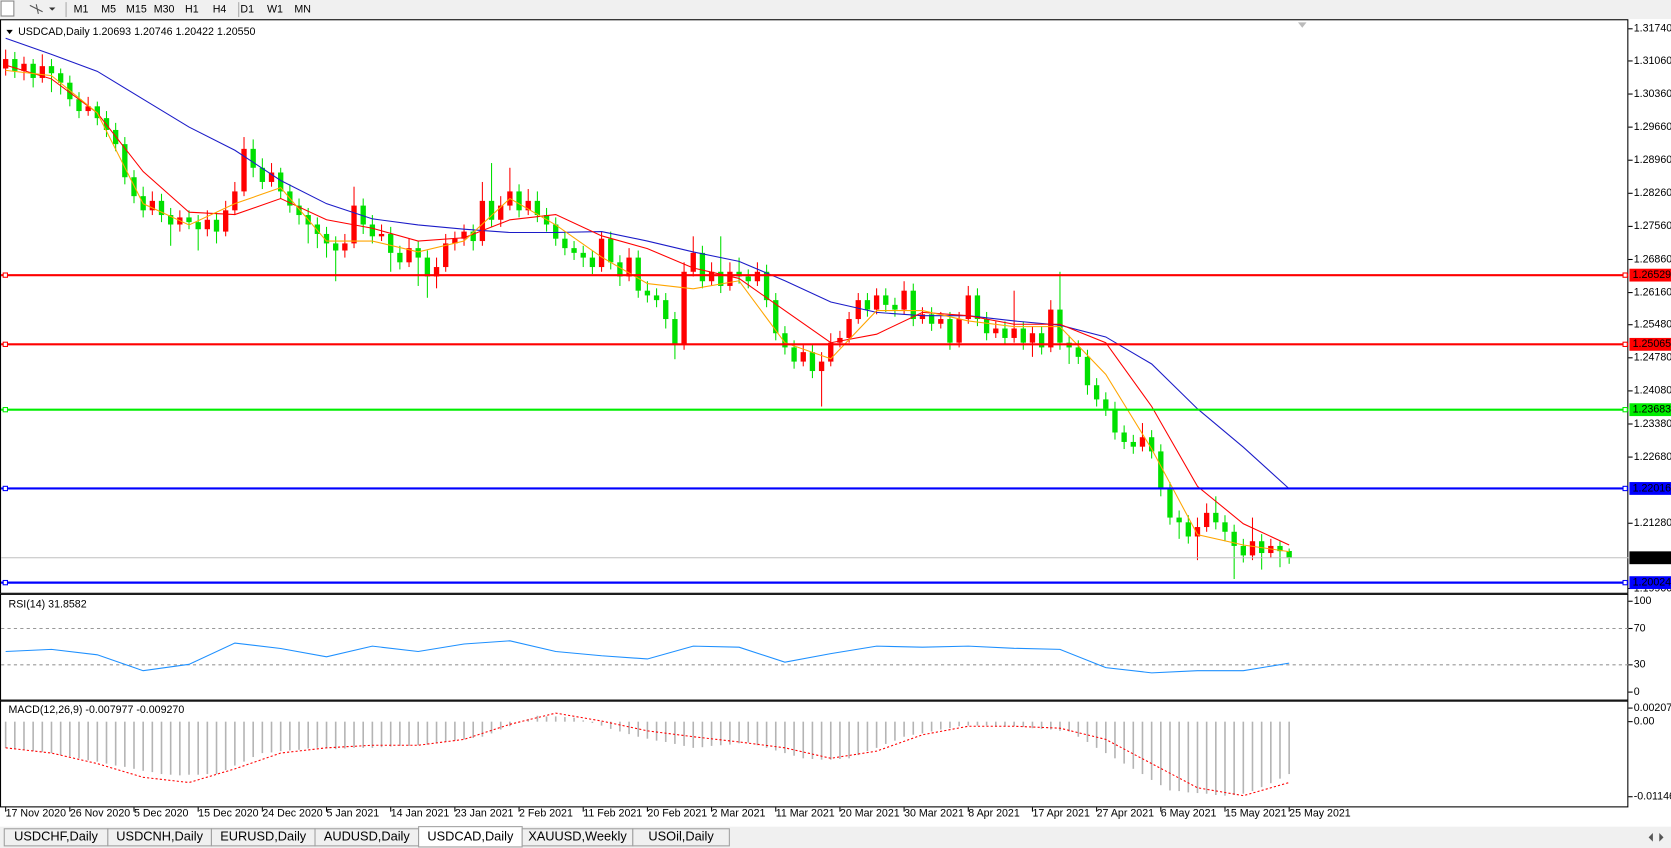 This screenshot has height=848, width=1671. I want to click on x-tick-label: 8 Apr 2021, so click(994, 814).